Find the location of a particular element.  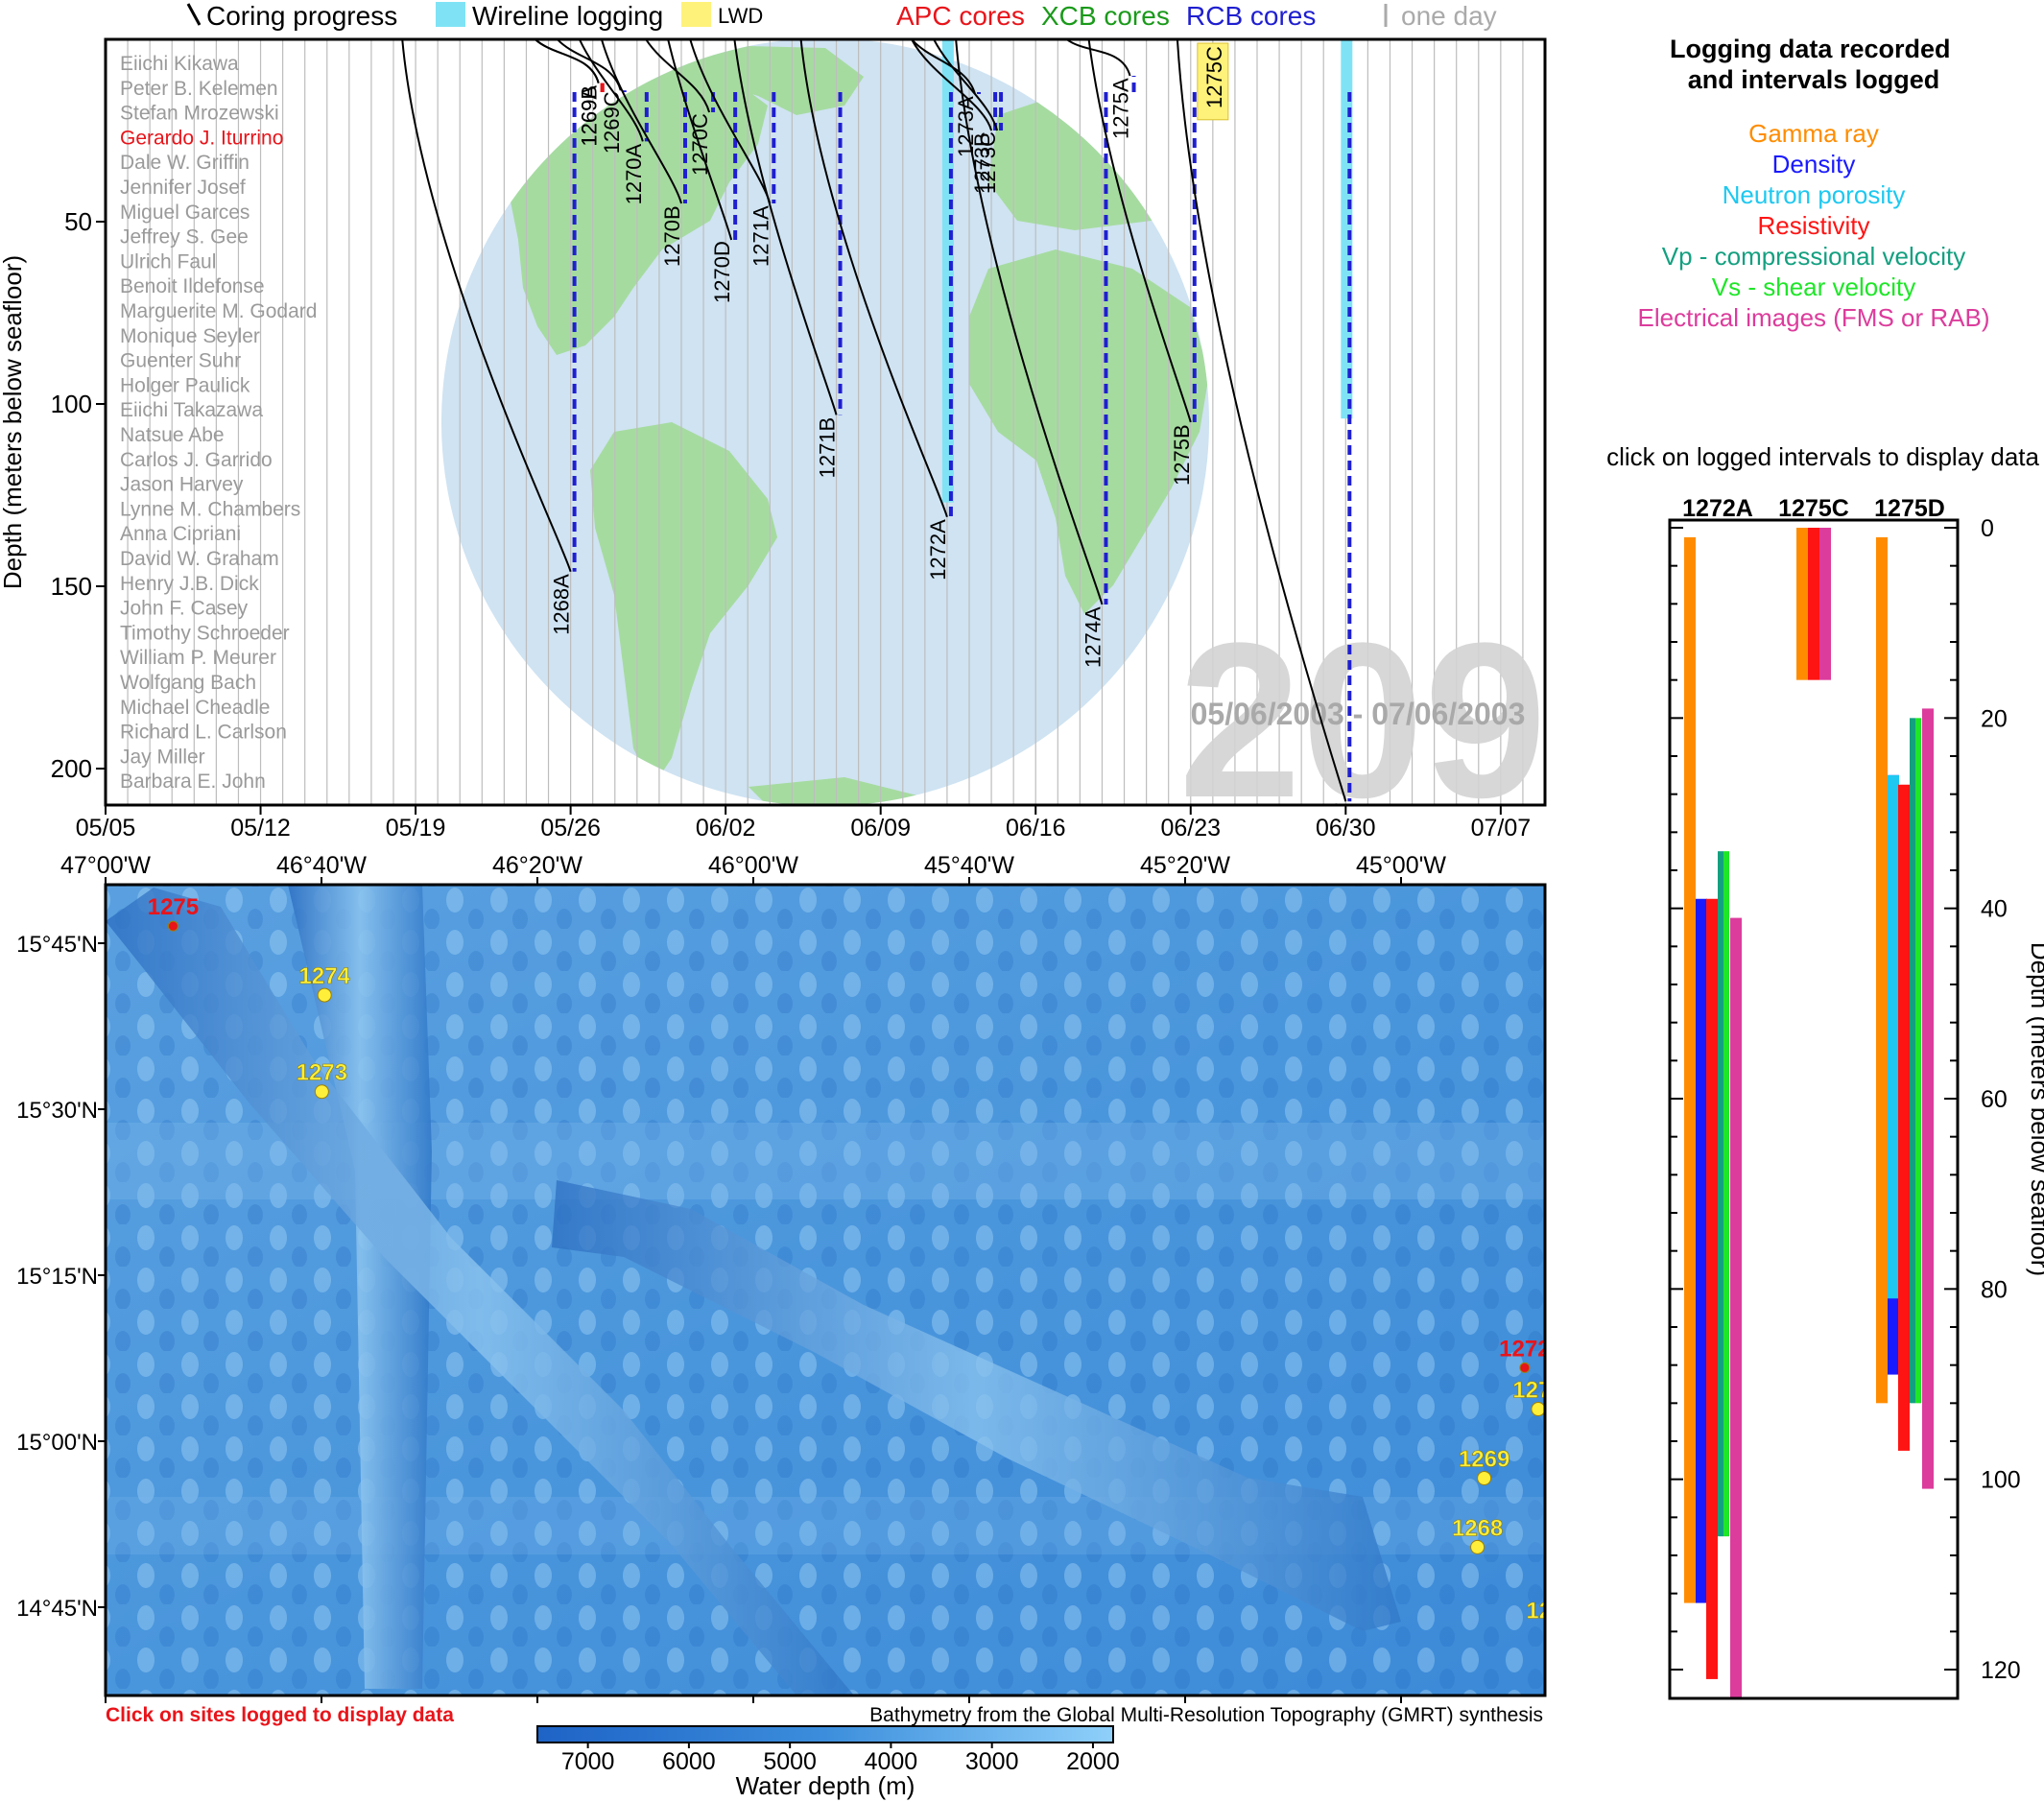

wireline-swatch is located at coordinates (450, 14).